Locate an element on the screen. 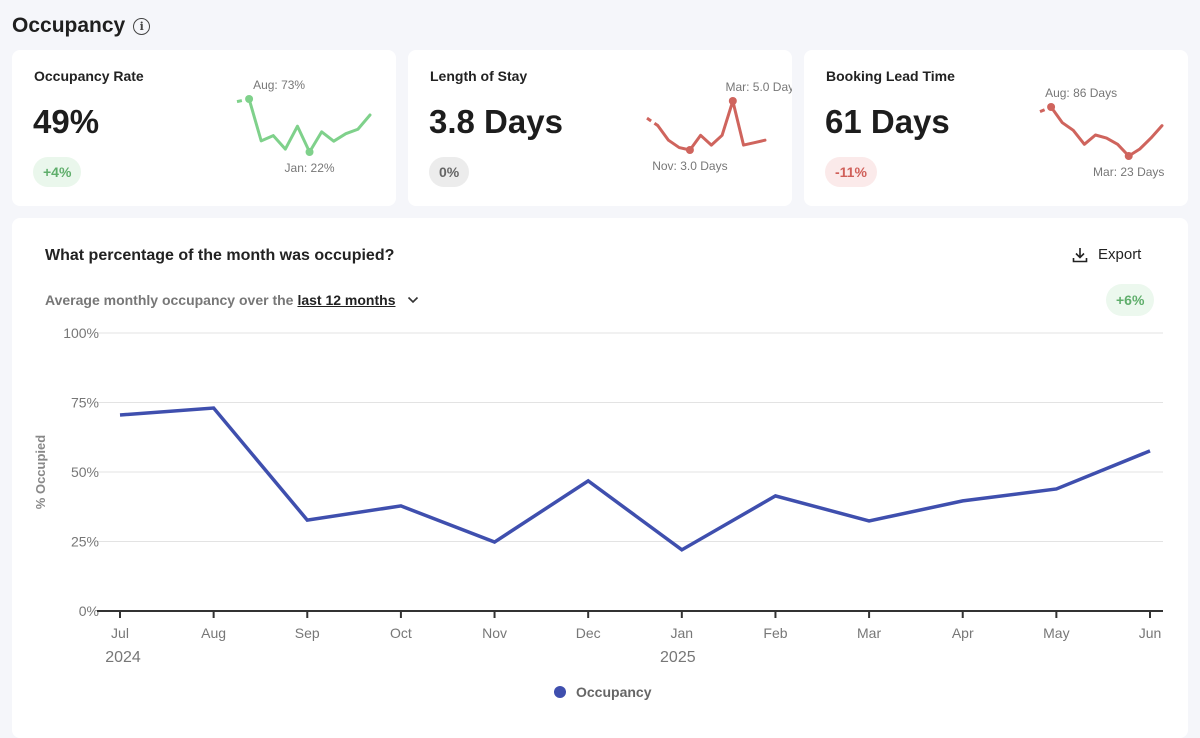  export-label: Export is located at coordinates (1120, 254).